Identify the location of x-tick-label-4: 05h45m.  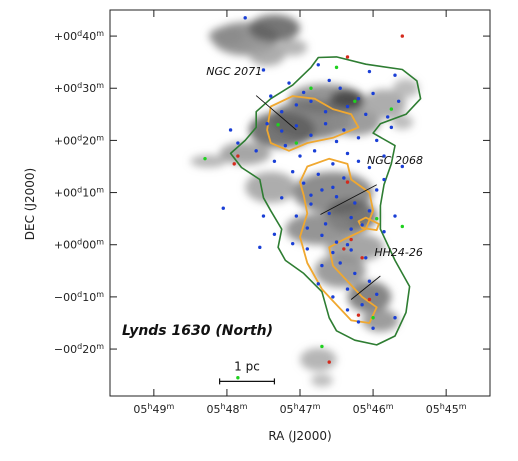
(446, 409).